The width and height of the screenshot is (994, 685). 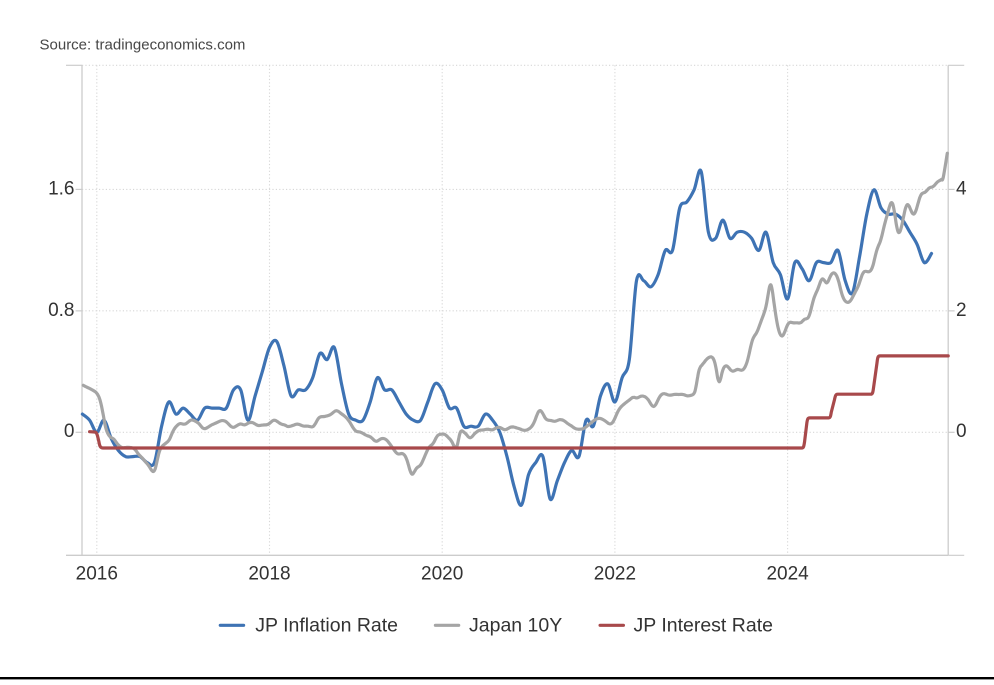 What do you see at coordinates (97, 573) in the screenshot?
I see `svg-text: 2016` at bounding box center [97, 573].